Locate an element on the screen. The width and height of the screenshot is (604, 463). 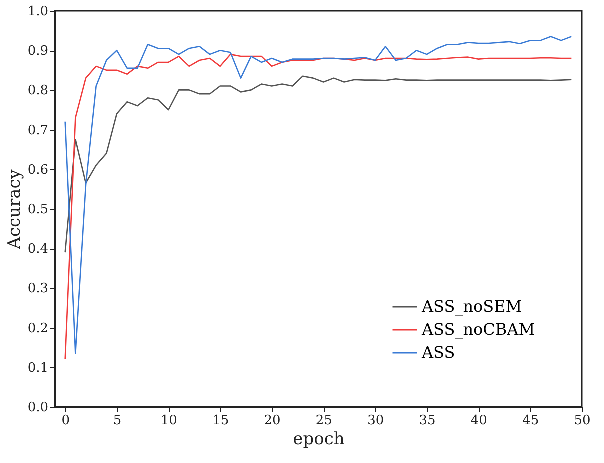
x-axis-title: epoch is located at coordinates (319, 440).